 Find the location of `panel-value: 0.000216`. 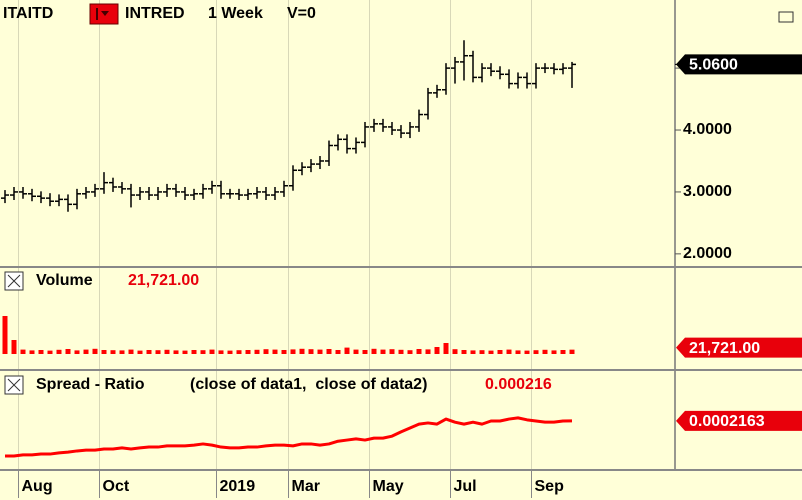

panel-value: 0.000216 is located at coordinates (518, 384).